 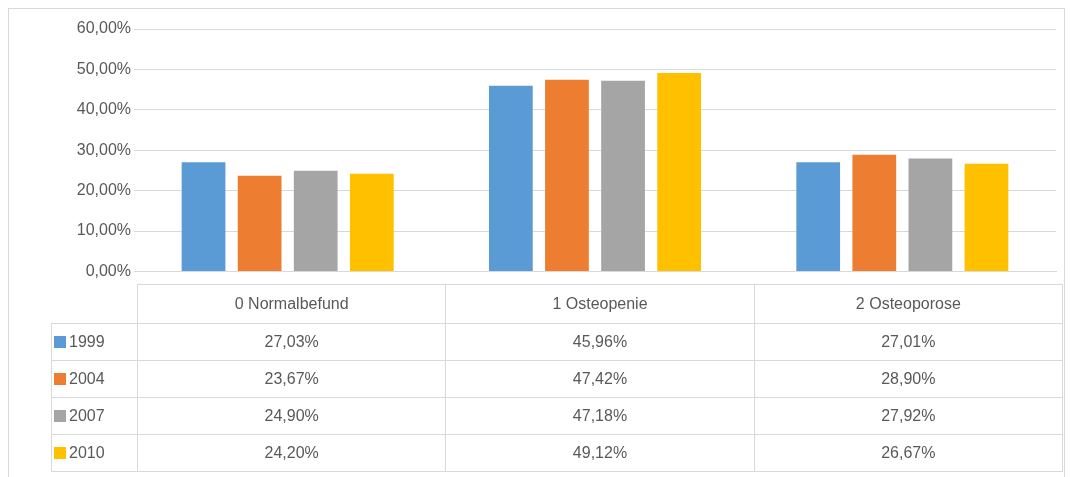 What do you see at coordinates (291, 379) in the screenshot?
I see `data-label: 23,67%` at bounding box center [291, 379].